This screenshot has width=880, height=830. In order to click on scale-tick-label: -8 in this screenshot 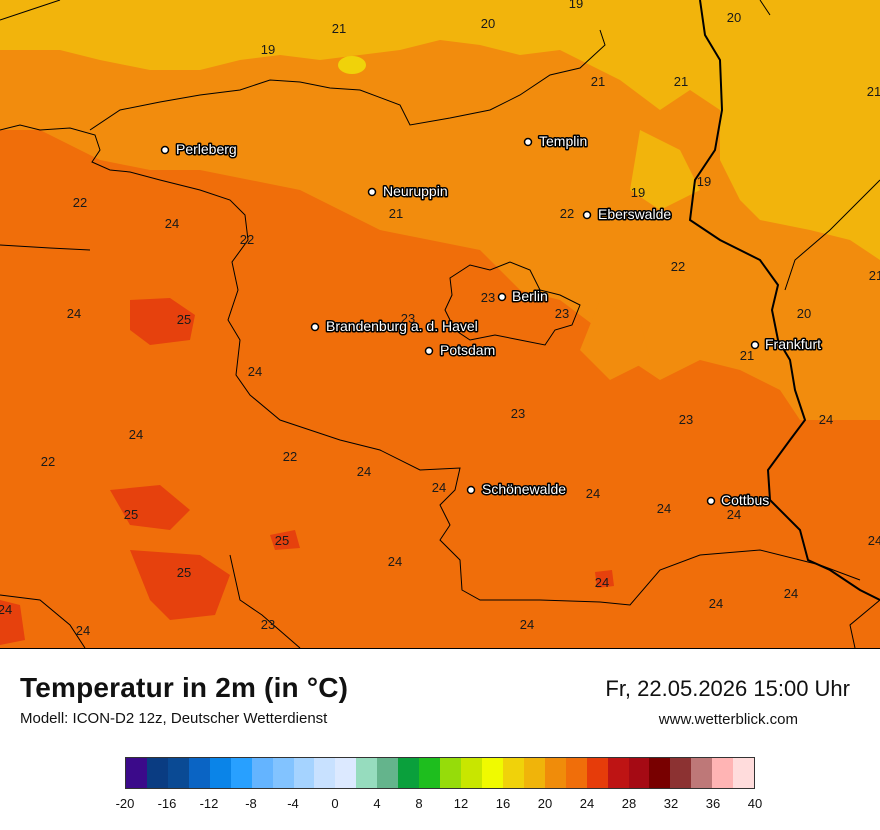, I will do `click(251, 803)`.